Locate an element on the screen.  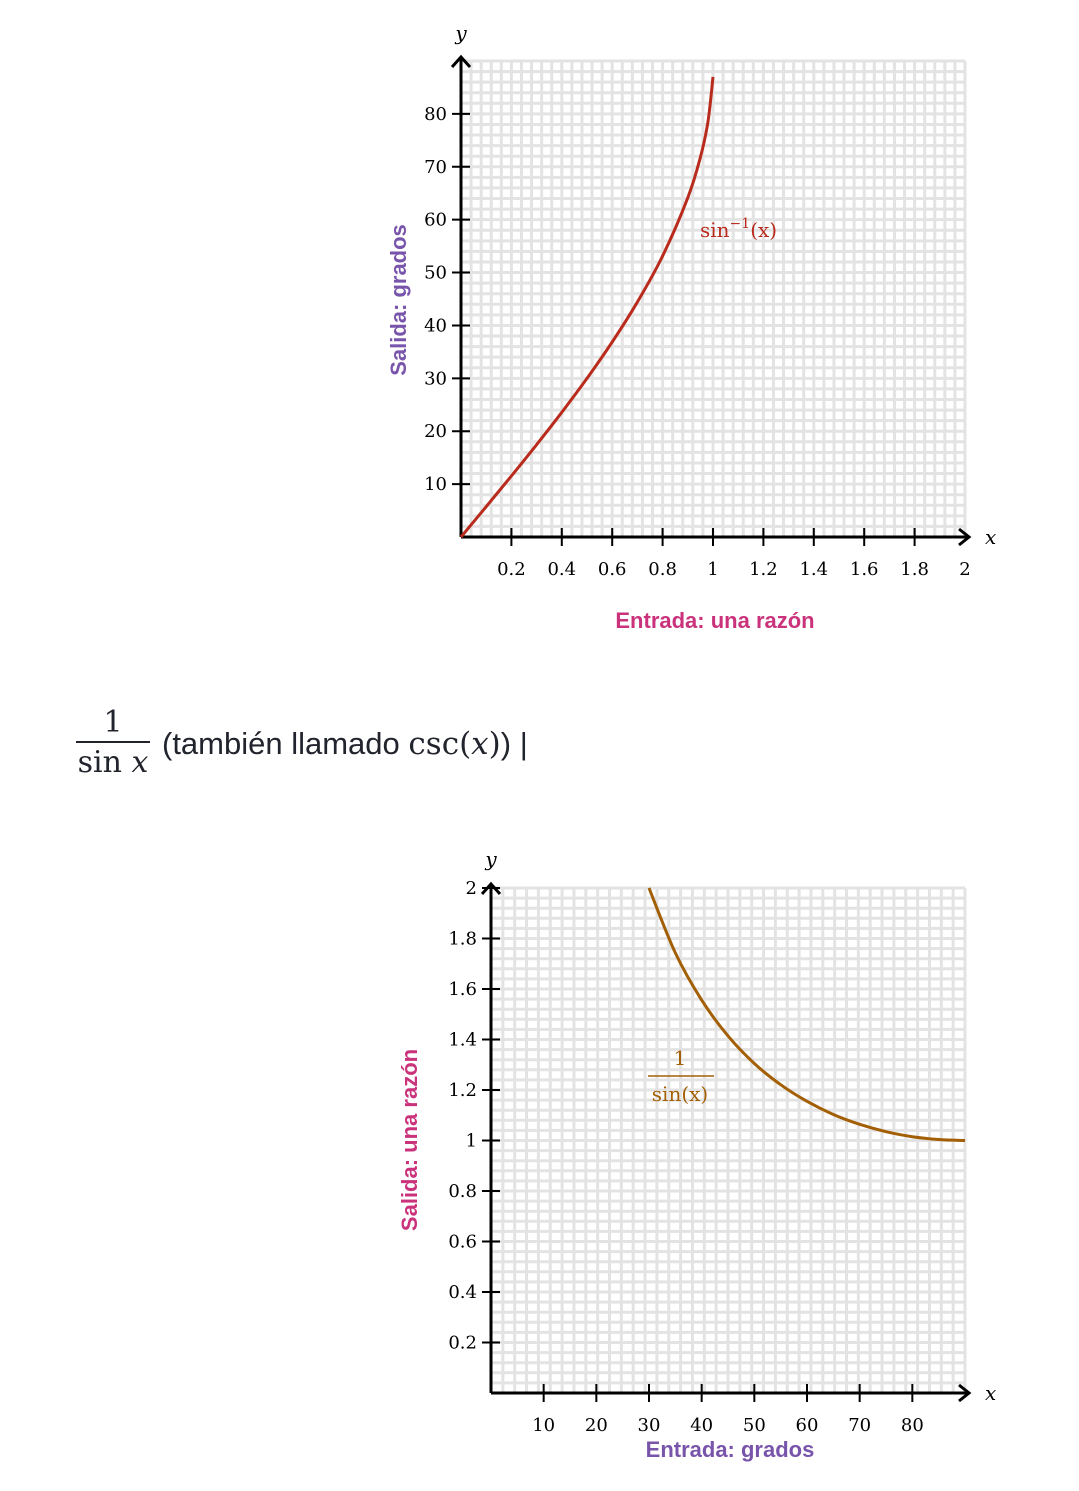
x-tick-label: 70 is located at coordinates (859, 1425).